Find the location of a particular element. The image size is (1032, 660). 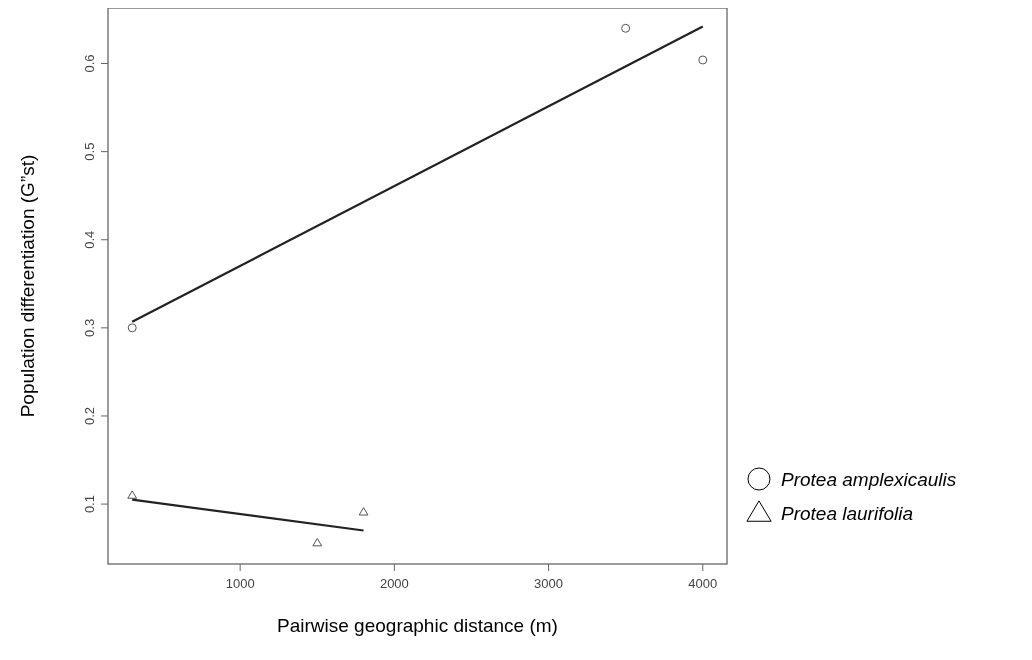

text: Protea amplexicaulis is located at coordinates (869, 479).